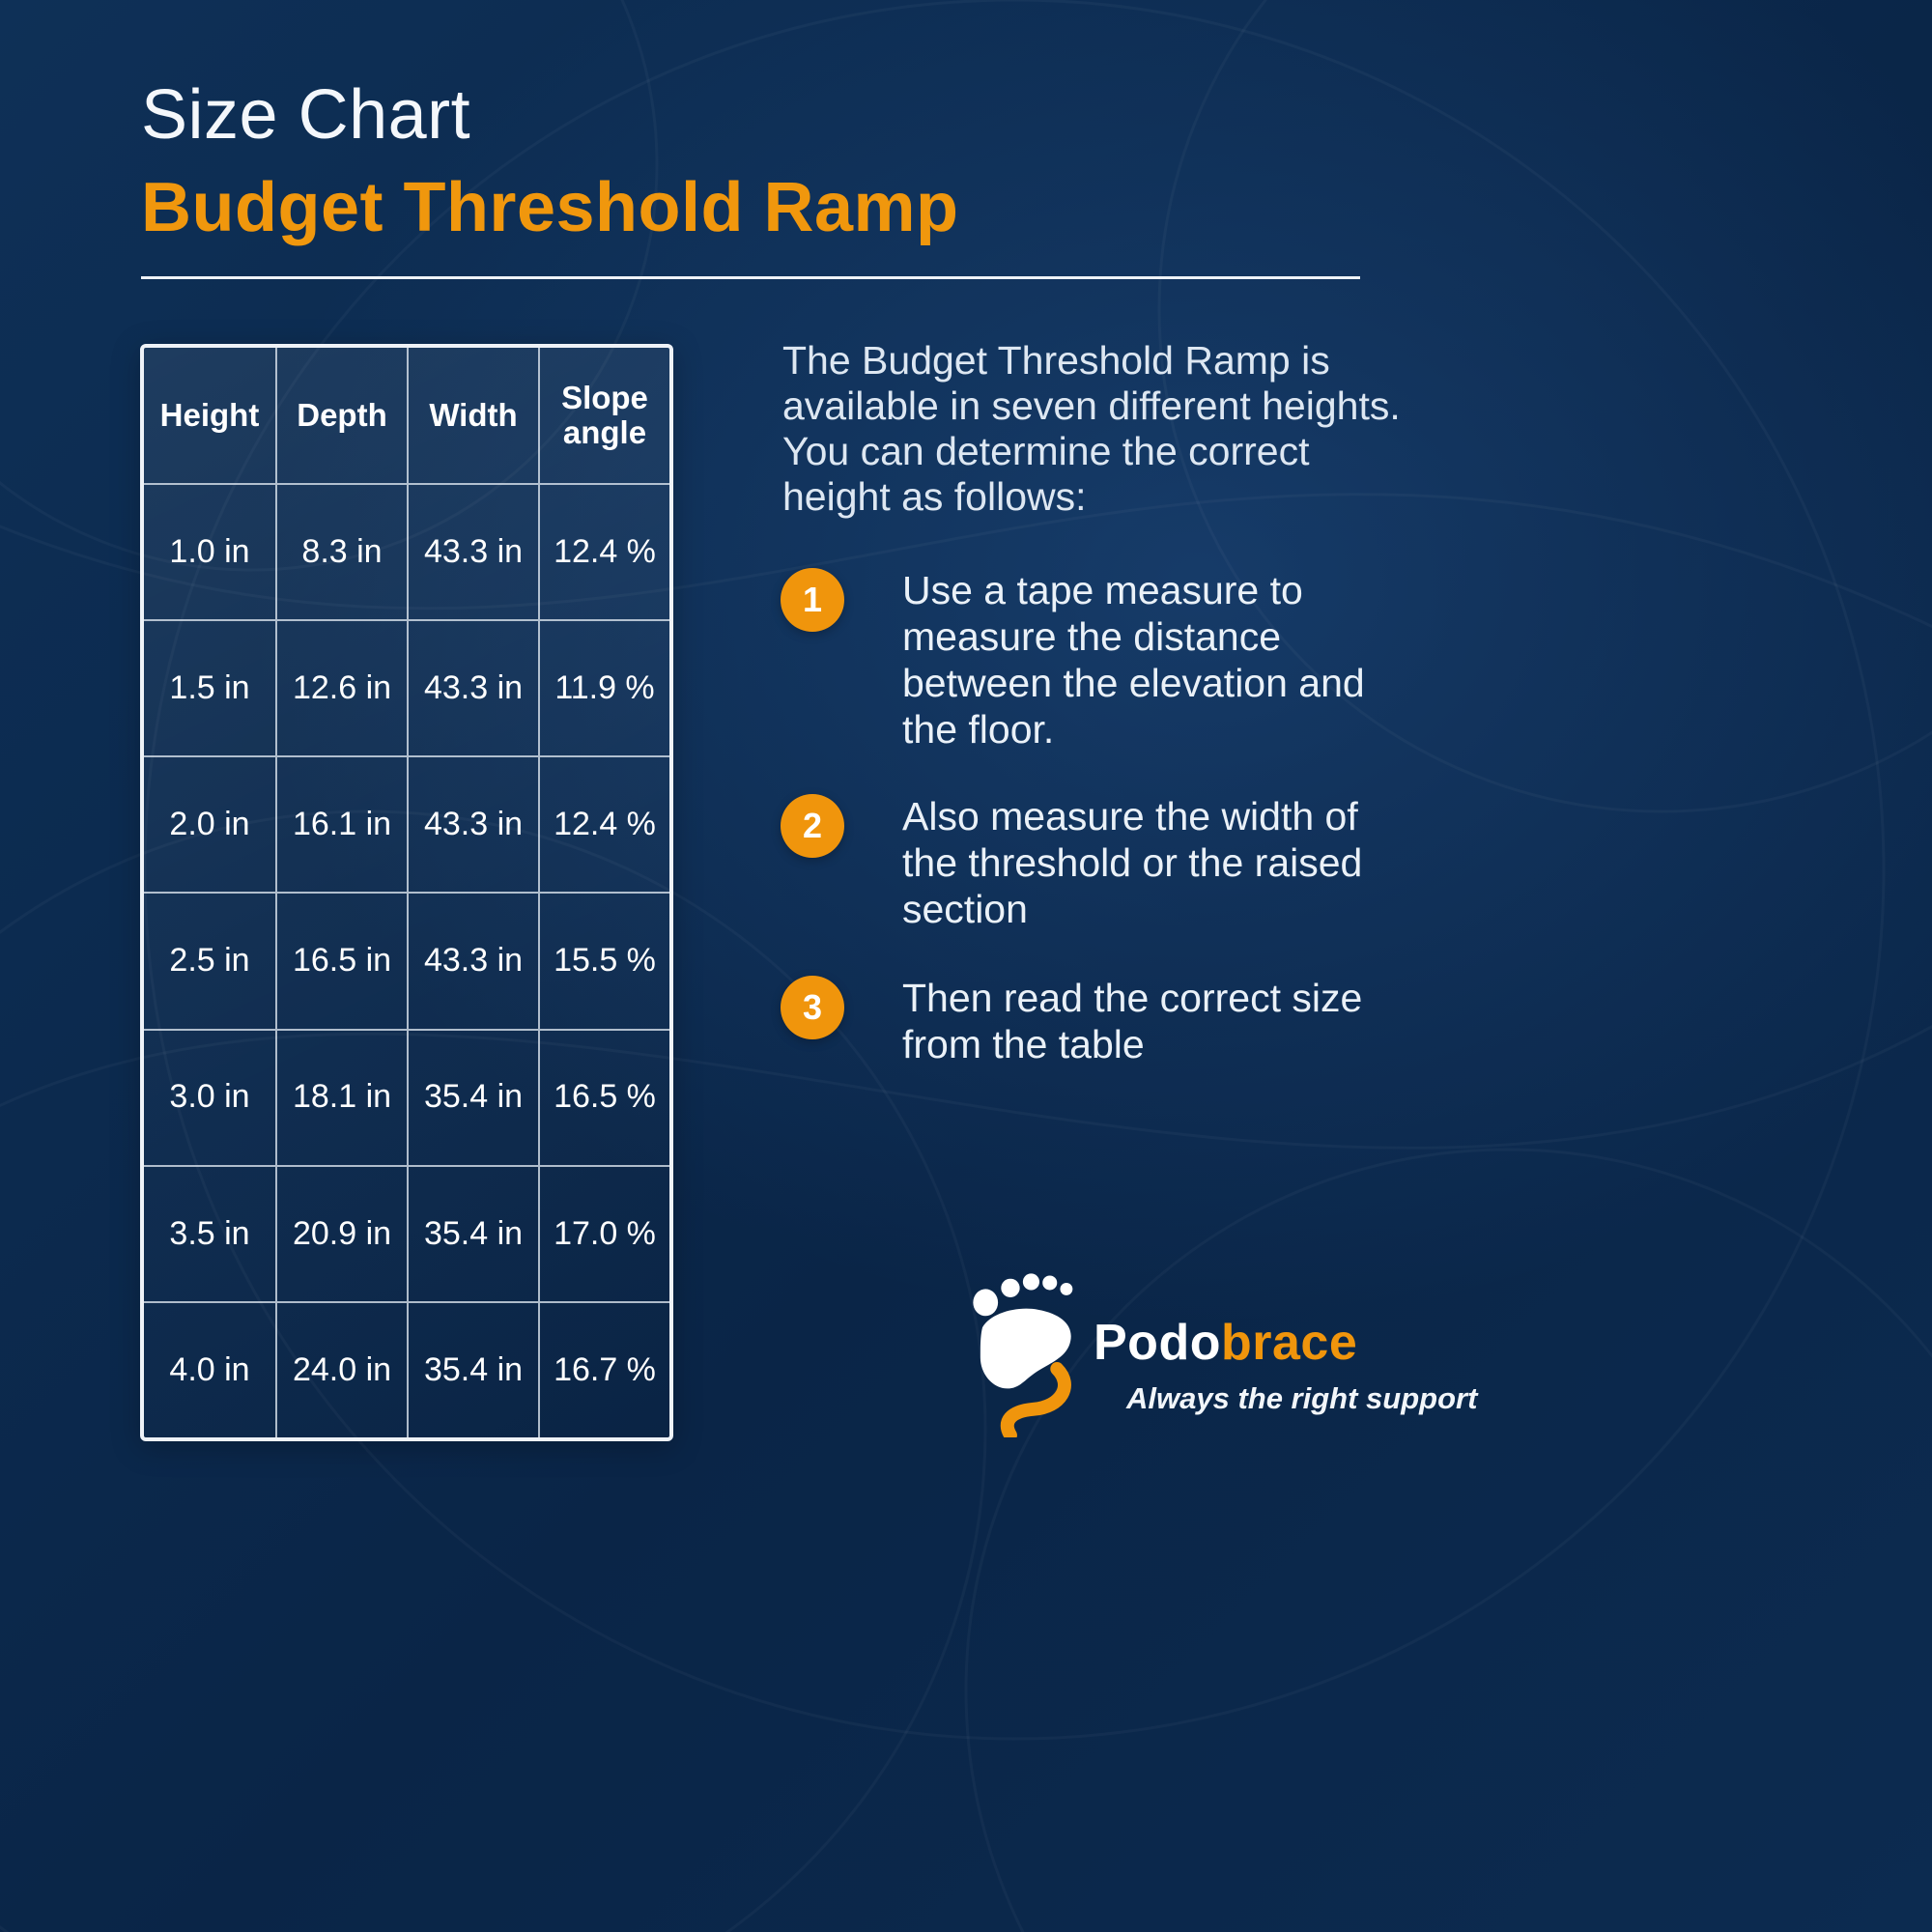  What do you see at coordinates (209, 688) in the screenshot?
I see `table-cell: 1.5 in` at bounding box center [209, 688].